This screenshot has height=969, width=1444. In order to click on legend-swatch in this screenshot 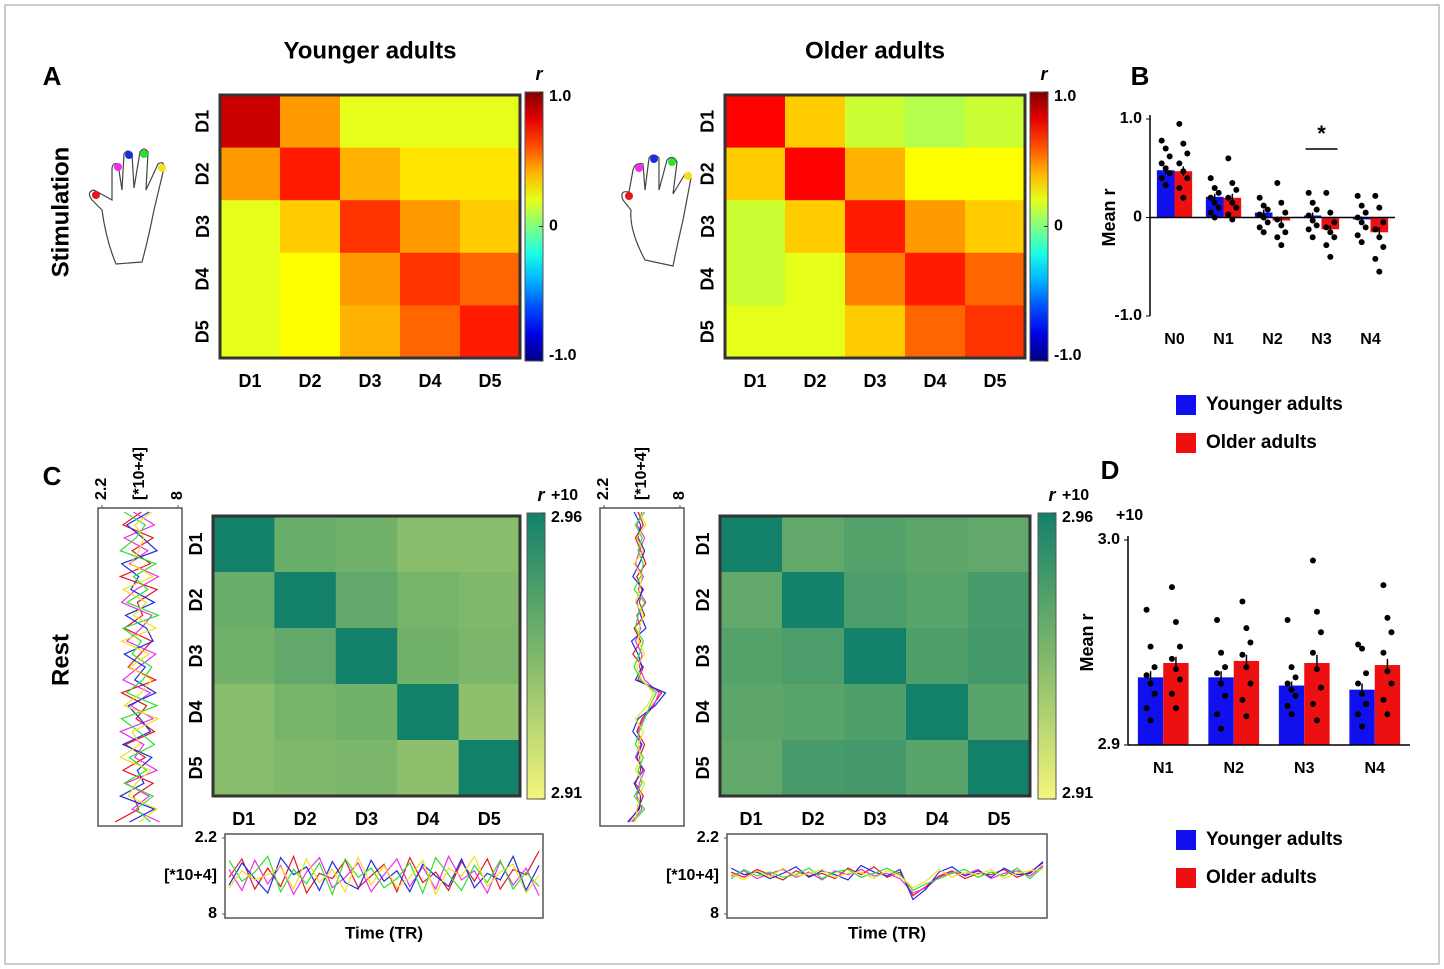, I will do `click(1186, 840)`.